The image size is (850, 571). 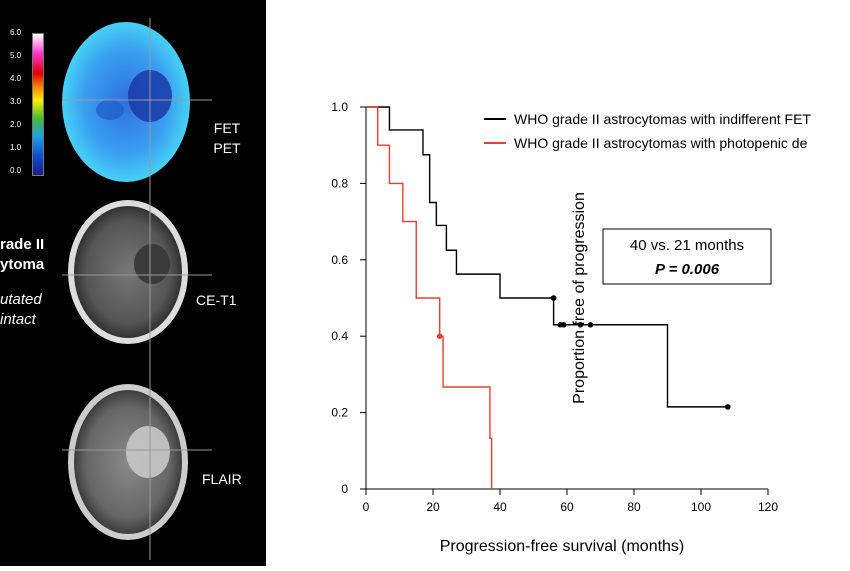 What do you see at coordinates (339, 260) in the screenshot?
I see `y-tick-label: 0.6` at bounding box center [339, 260].